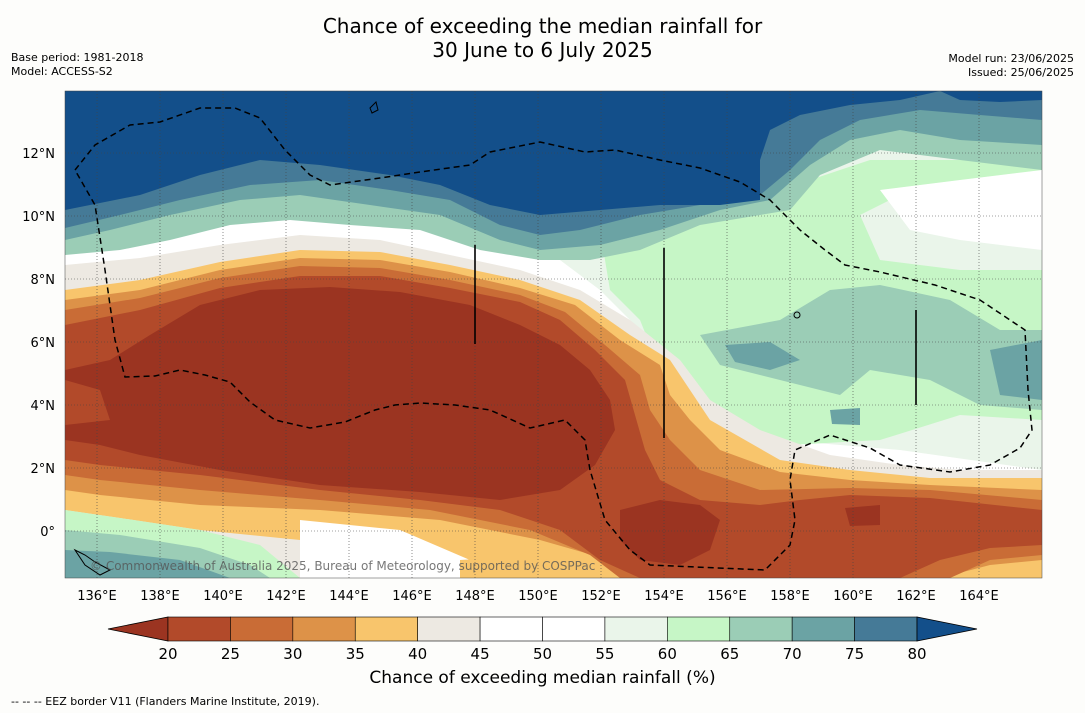 The image size is (1085, 713). What do you see at coordinates (792, 654) in the screenshot?
I see `colorbar-tick-label: 70` at bounding box center [792, 654].